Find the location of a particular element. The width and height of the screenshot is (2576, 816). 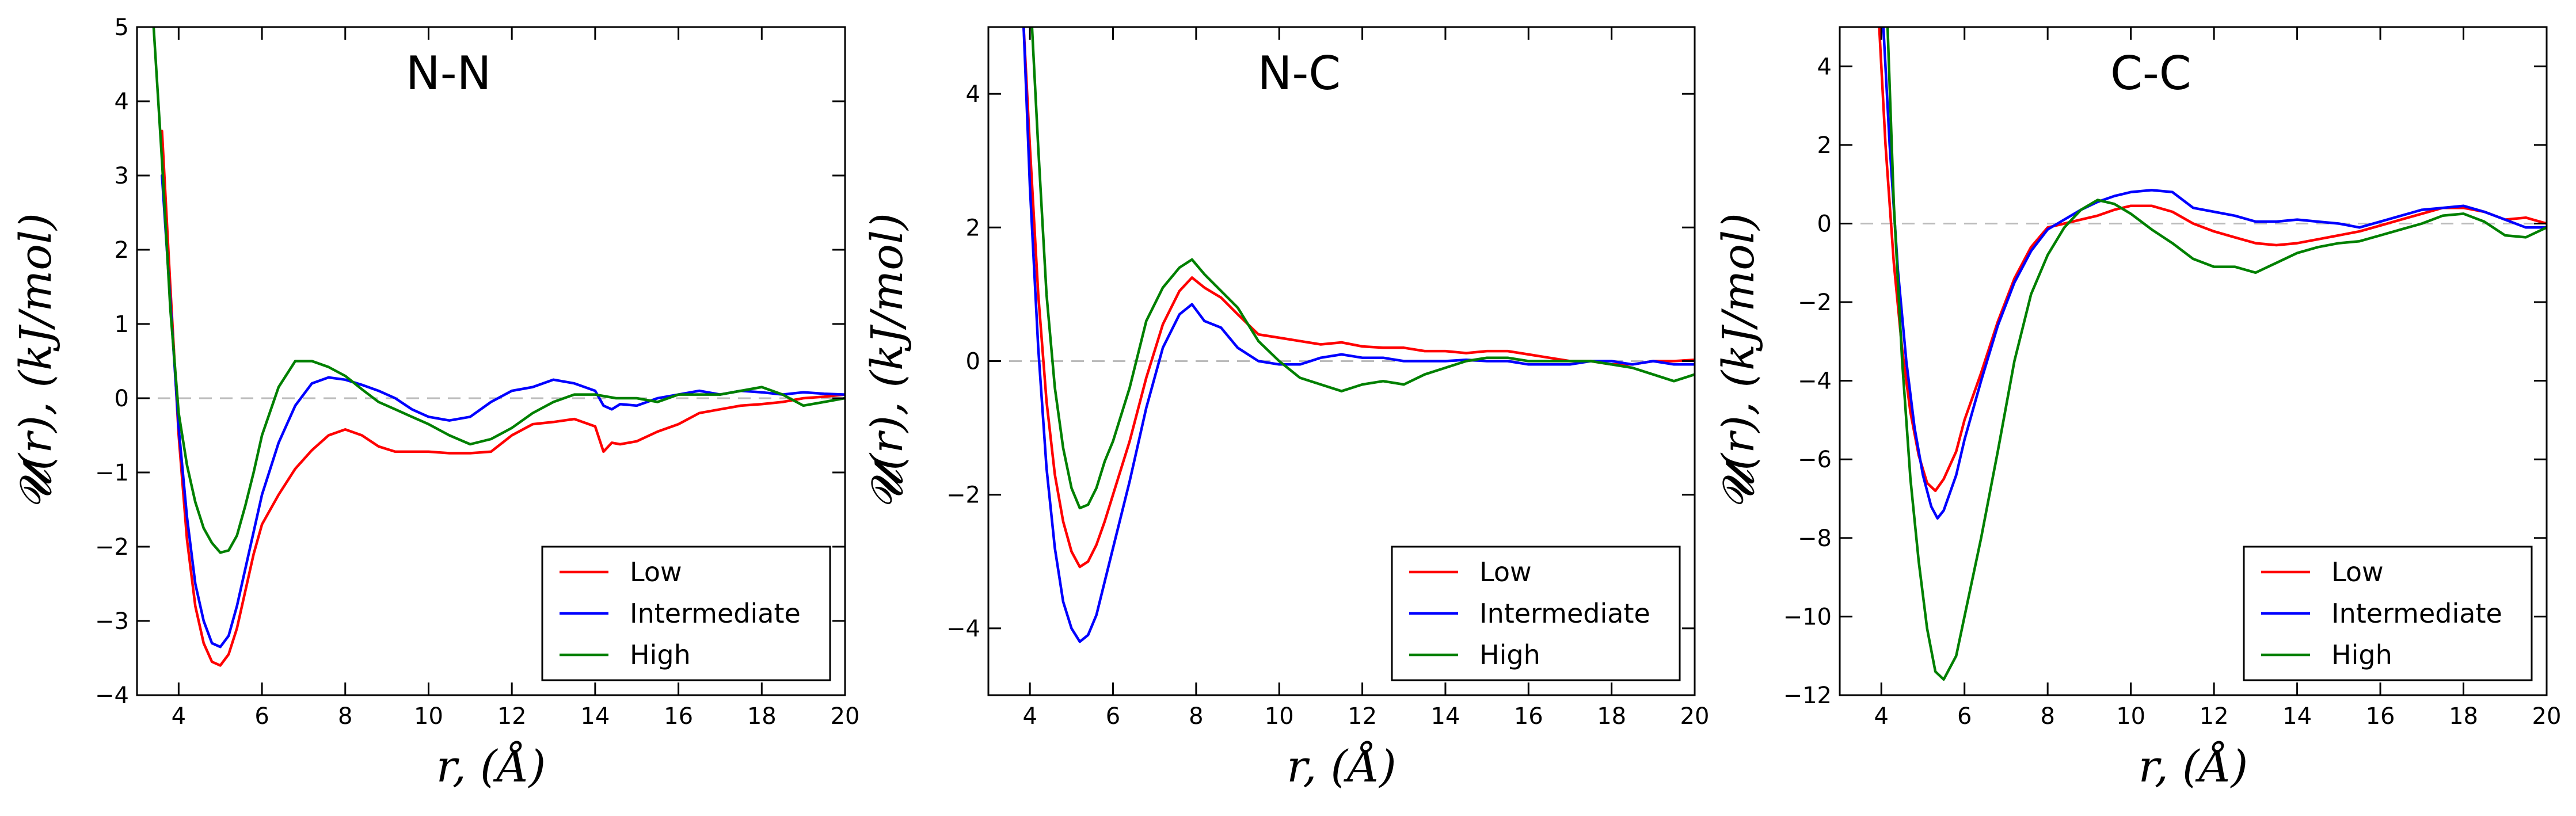

chart-title: N-N is located at coordinates (449, 73).